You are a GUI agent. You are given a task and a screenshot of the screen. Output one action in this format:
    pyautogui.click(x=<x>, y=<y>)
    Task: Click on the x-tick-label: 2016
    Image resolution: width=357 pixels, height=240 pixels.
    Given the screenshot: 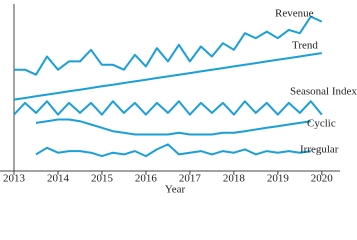 What is the action you would take?
    pyautogui.click(x=146, y=179)
    